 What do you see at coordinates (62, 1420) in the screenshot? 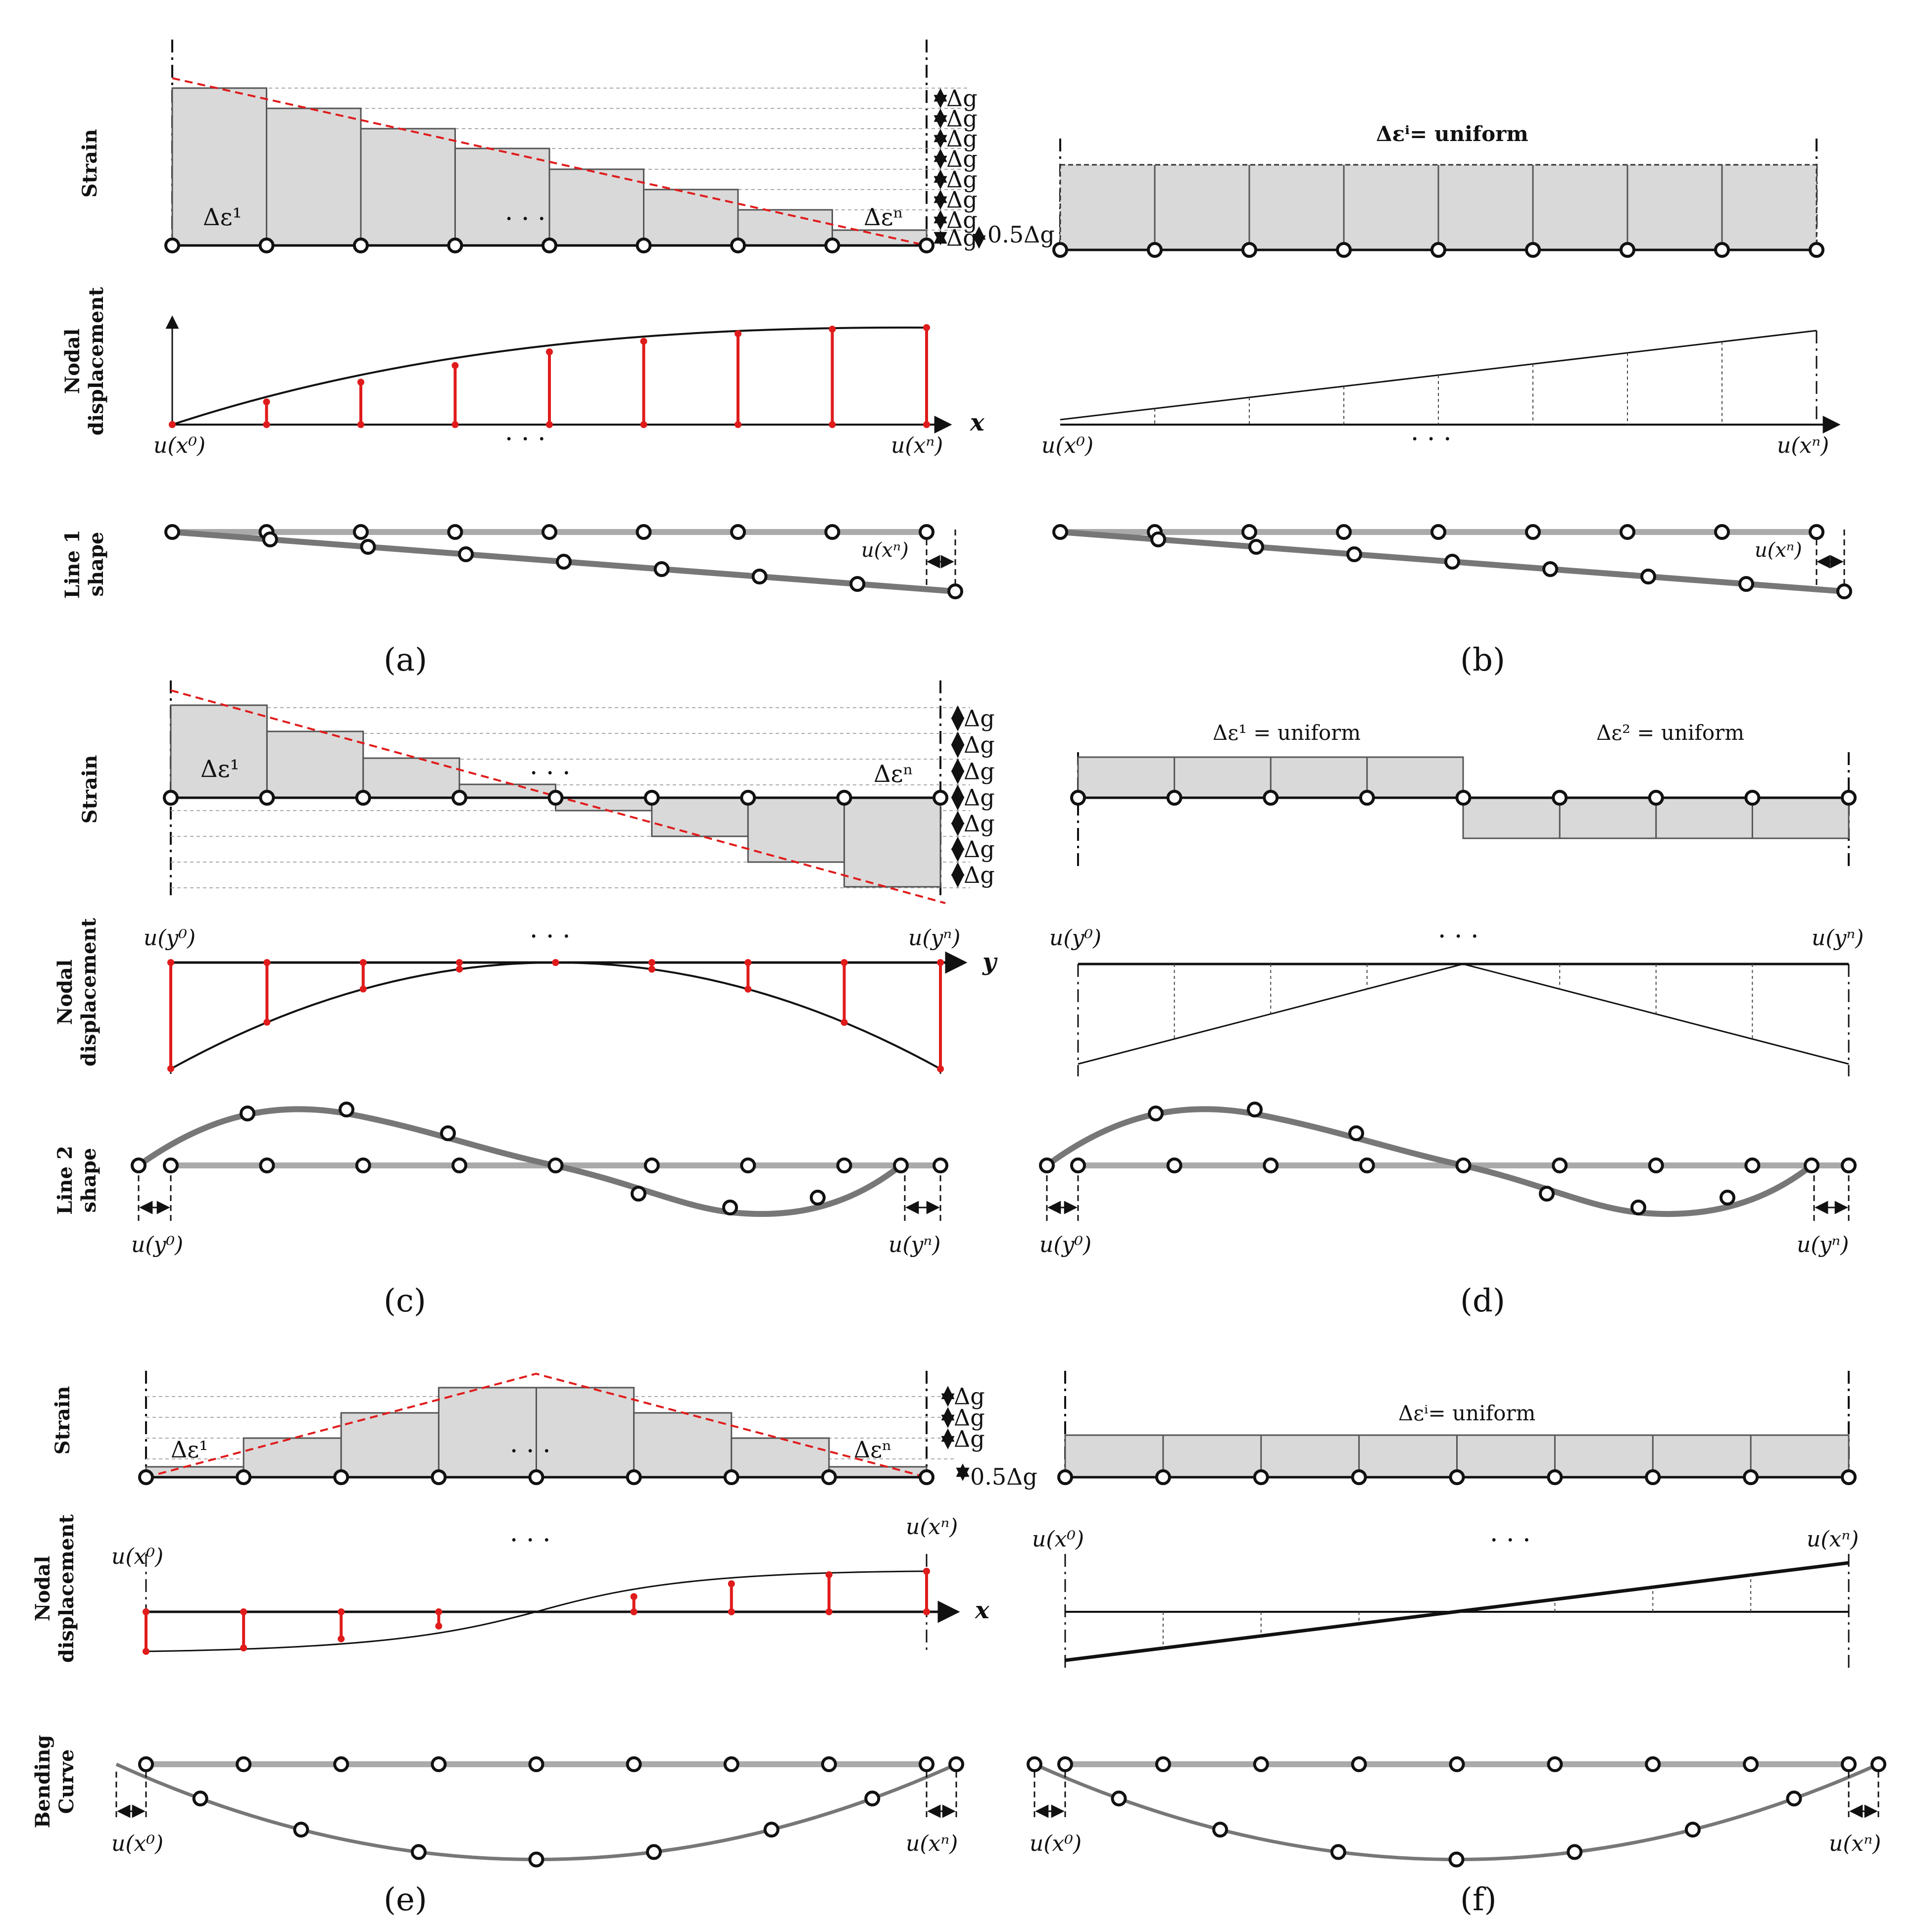
I see `row-label-strain: Strain` at bounding box center [62, 1420].